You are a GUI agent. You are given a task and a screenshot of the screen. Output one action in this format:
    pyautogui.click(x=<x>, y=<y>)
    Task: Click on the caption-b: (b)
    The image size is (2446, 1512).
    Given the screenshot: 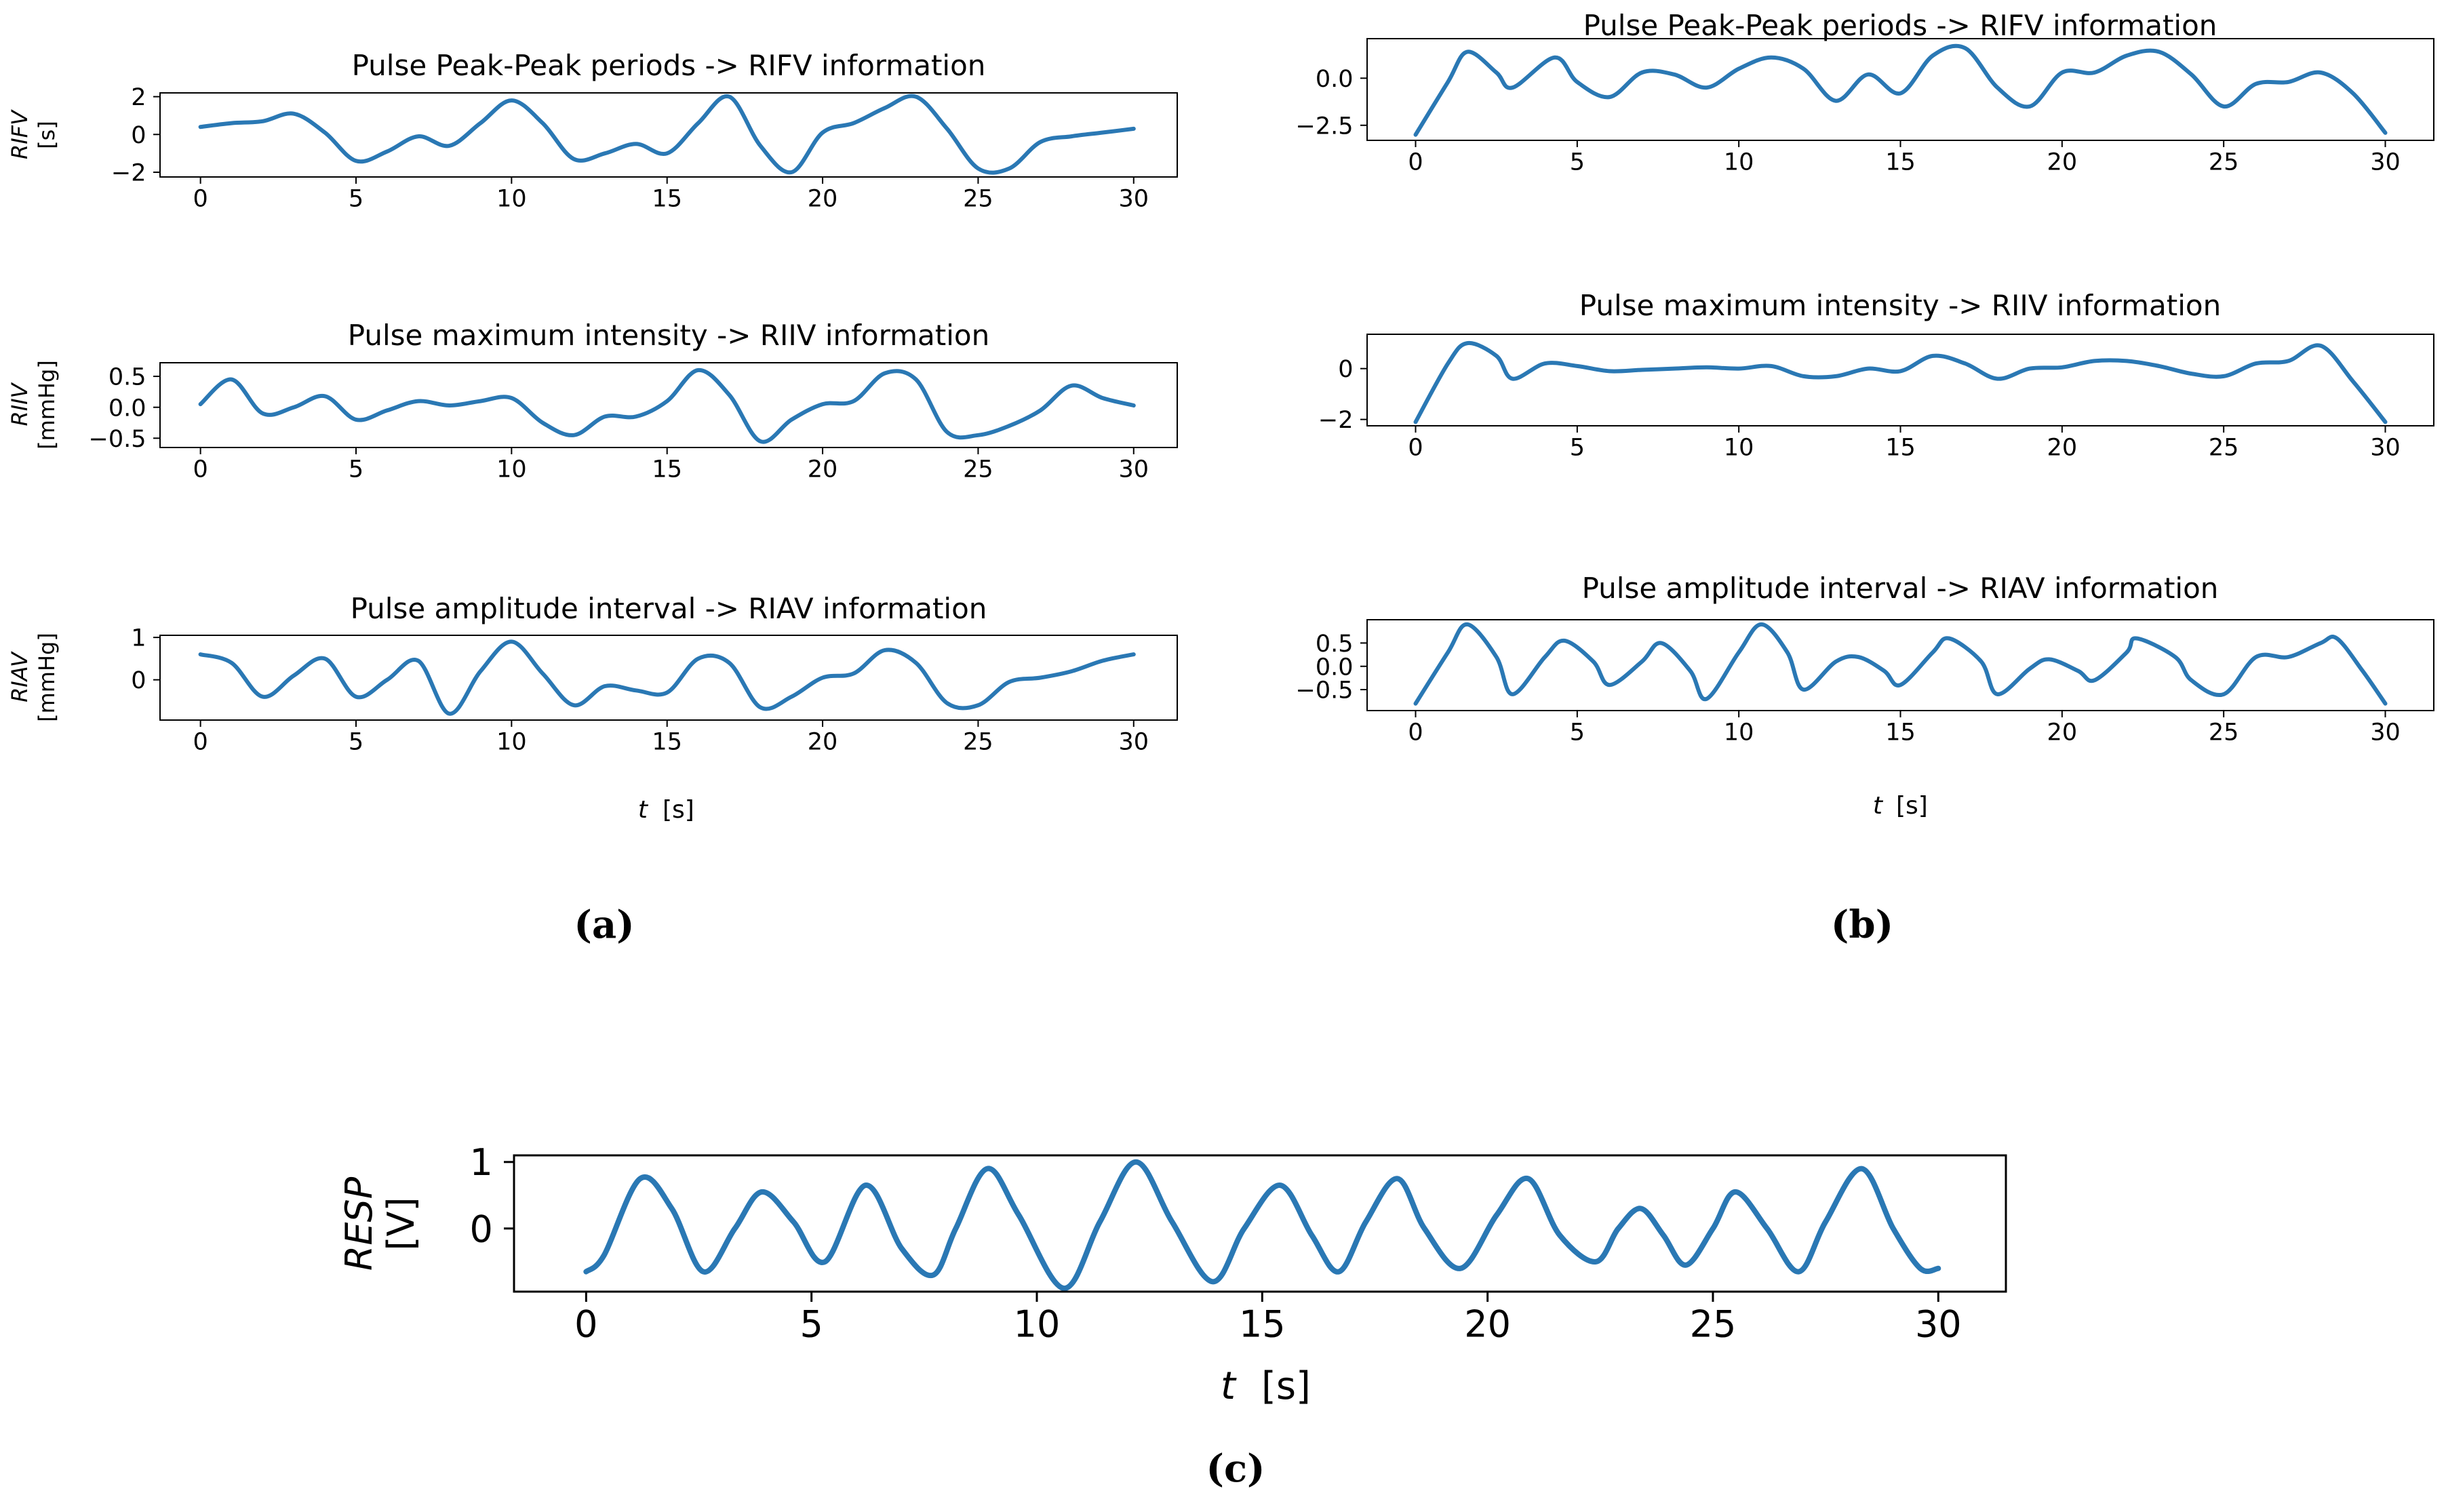 What is the action you would take?
    pyautogui.click(x=1862, y=925)
    